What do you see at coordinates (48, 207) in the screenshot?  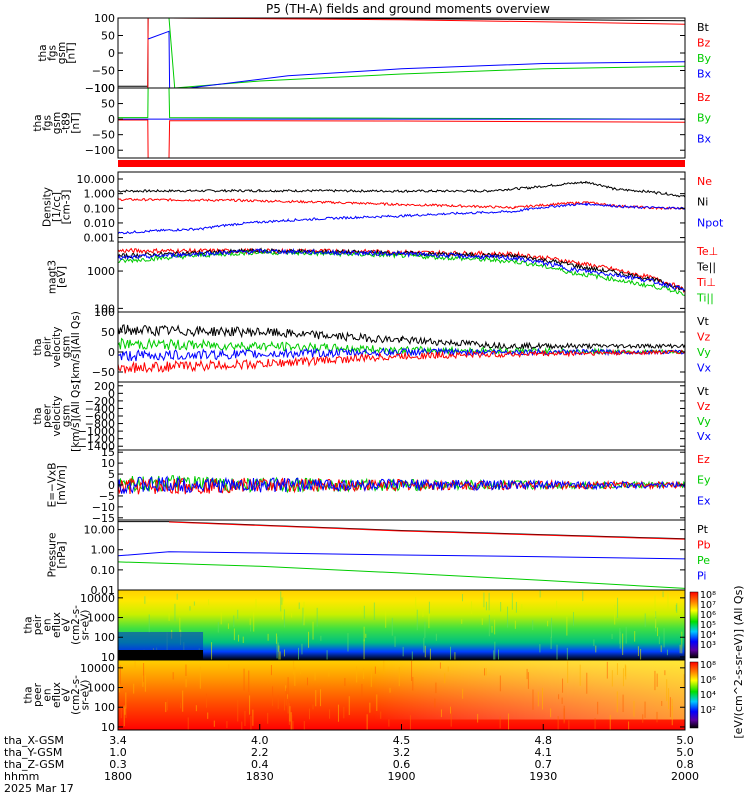 I see `y-label-line: Density` at bounding box center [48, 207].